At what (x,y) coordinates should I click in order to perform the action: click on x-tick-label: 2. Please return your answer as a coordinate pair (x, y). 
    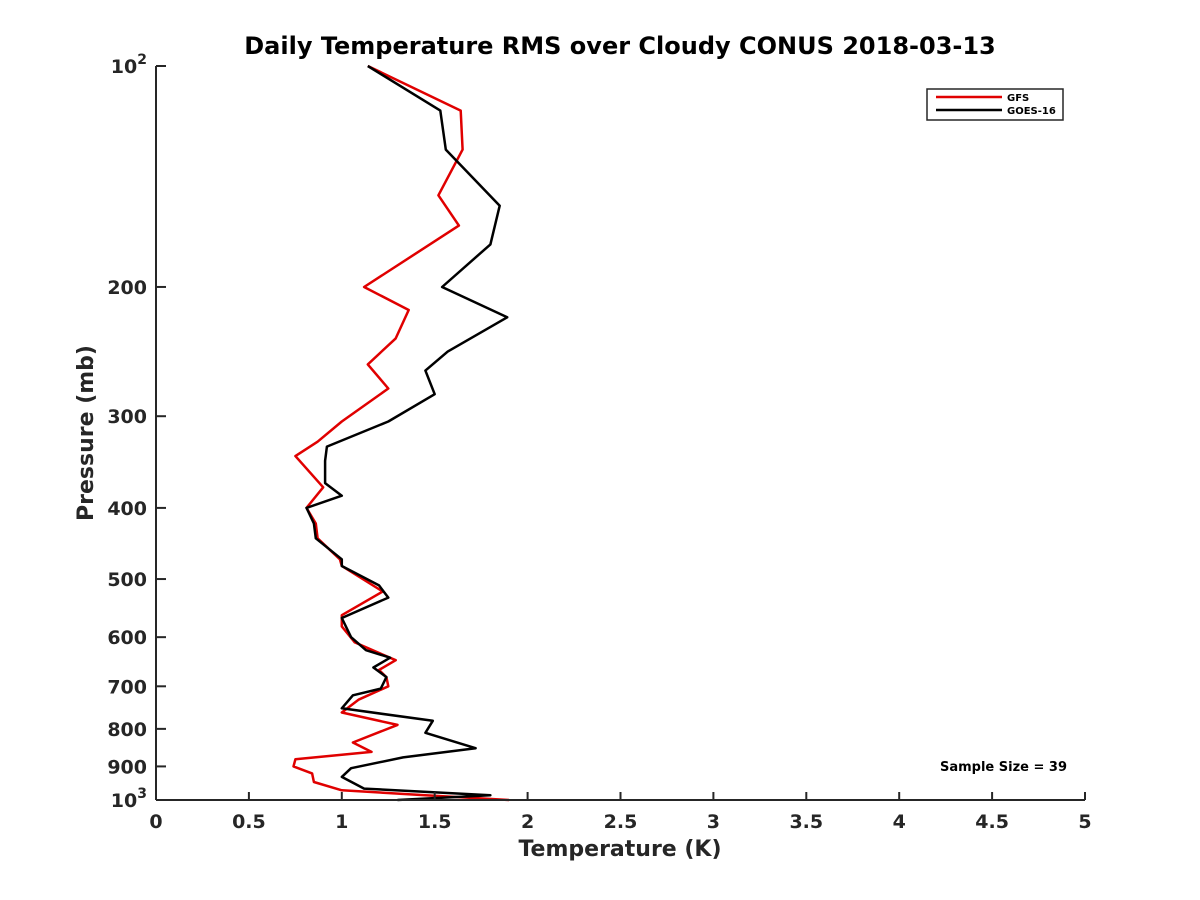
    Looking at the image, I should click on (527, 822).